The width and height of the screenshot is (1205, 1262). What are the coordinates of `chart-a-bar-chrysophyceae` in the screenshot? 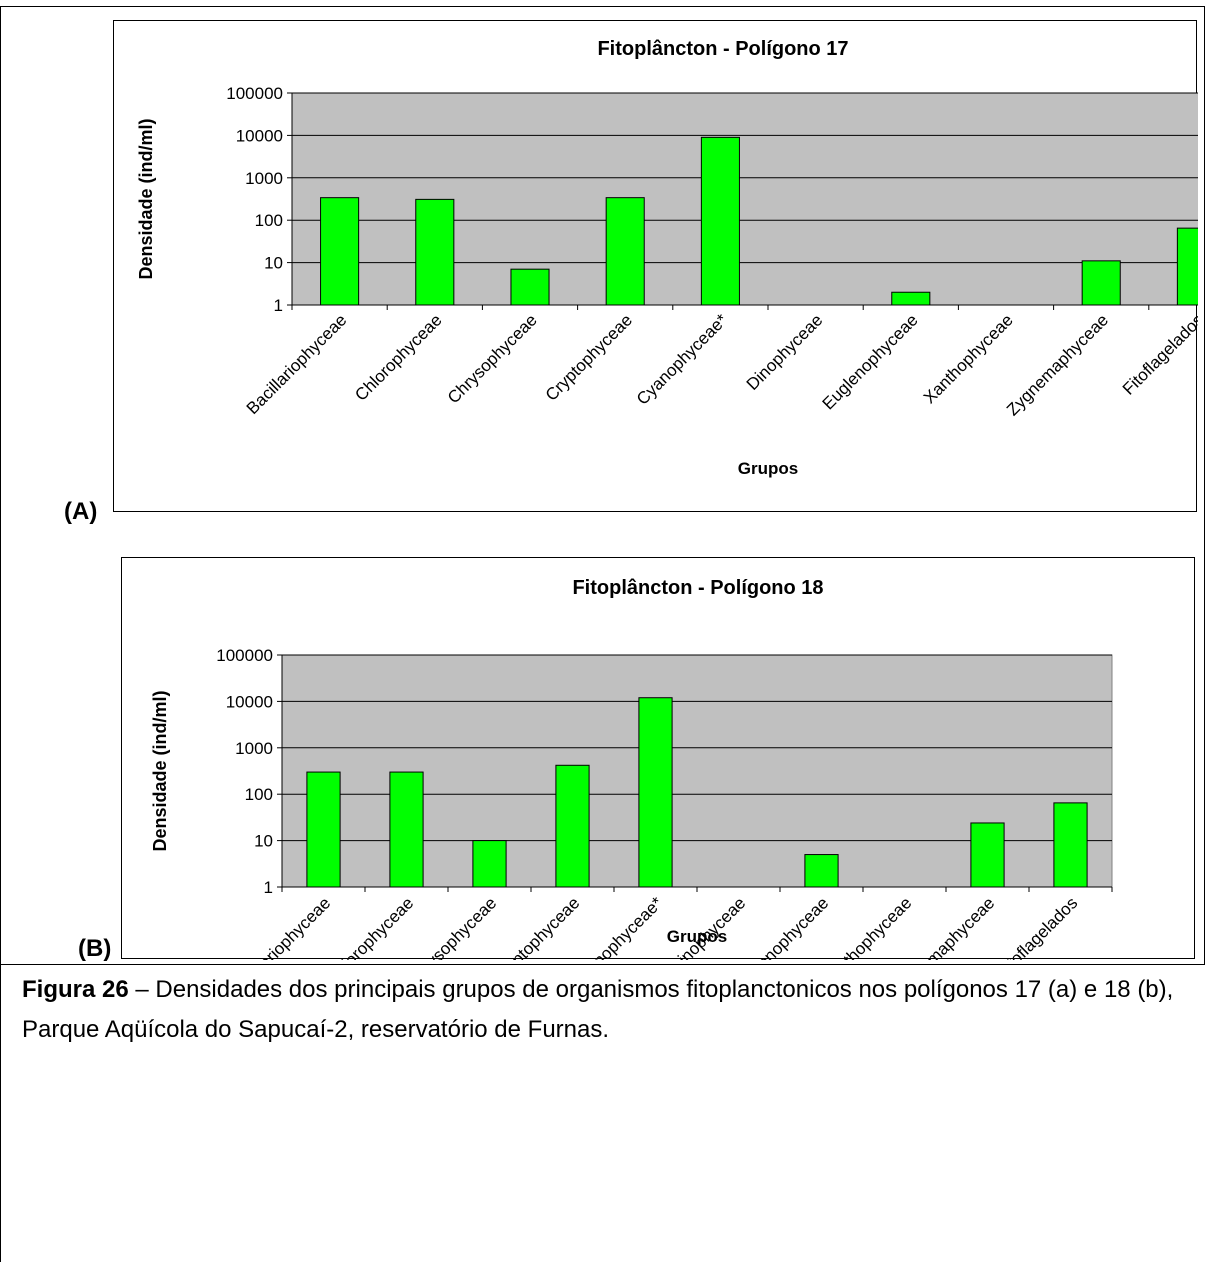 It's located at (530, 287).